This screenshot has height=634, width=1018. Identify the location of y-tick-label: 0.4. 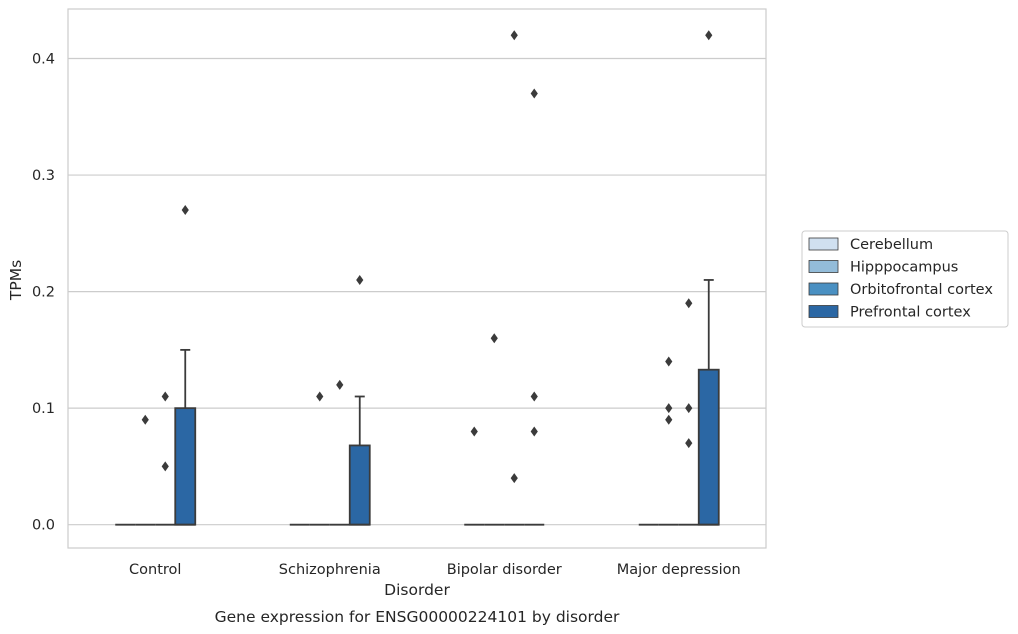
(43, 60).